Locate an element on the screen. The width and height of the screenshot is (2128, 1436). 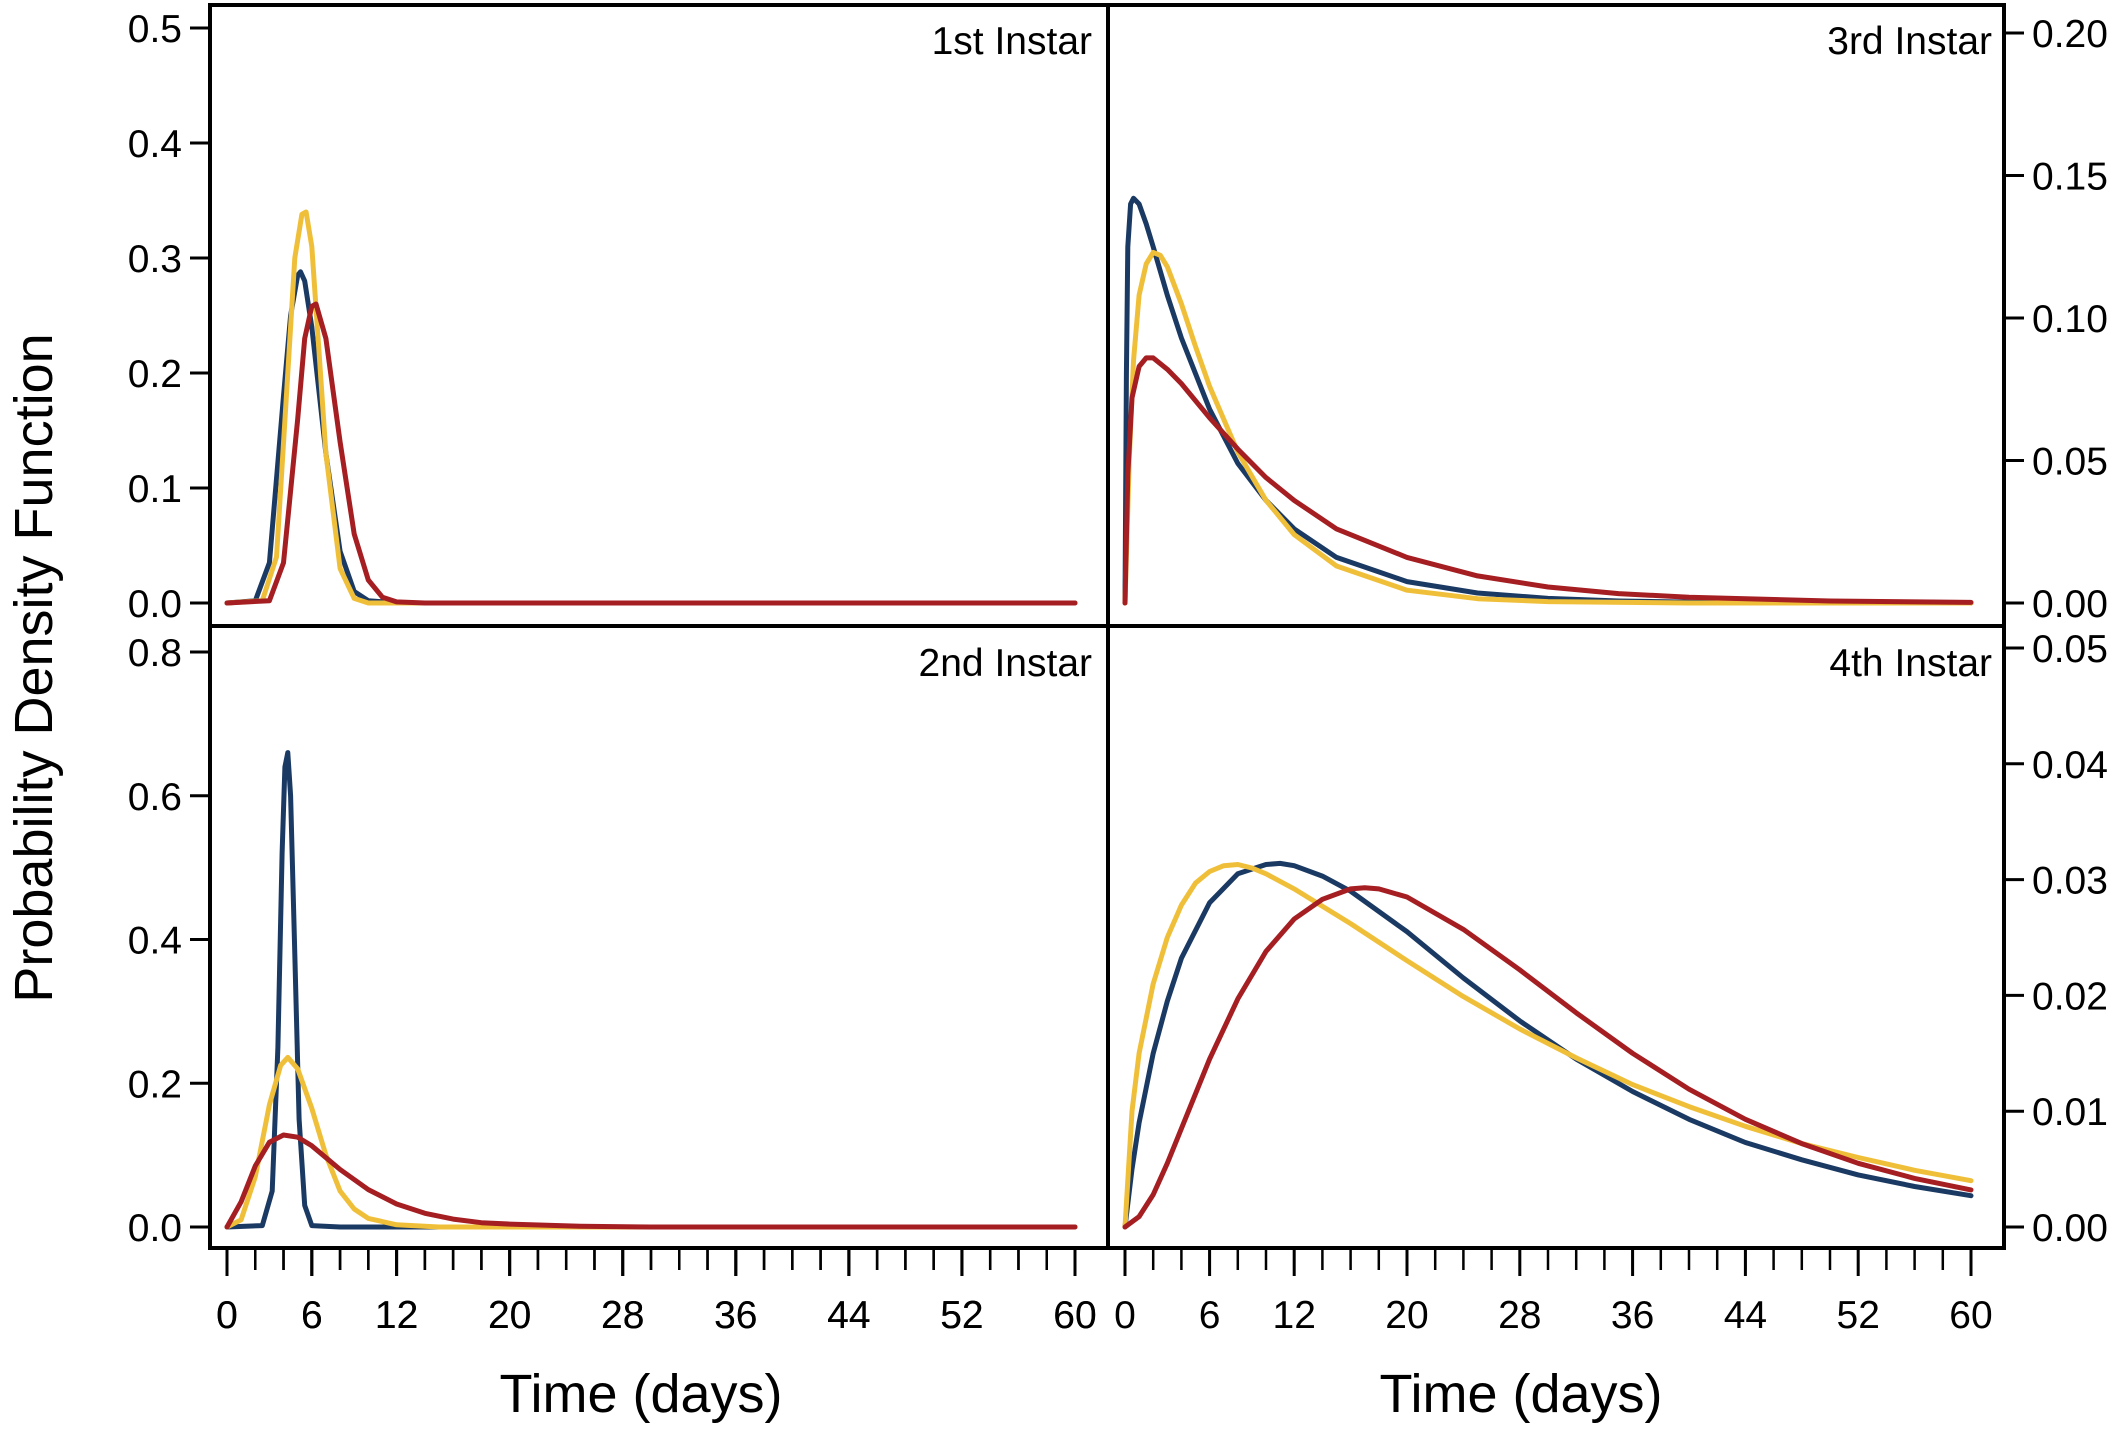
x-tick-label-1st-instar-4: 28 is located at coordinates (622, 1315).